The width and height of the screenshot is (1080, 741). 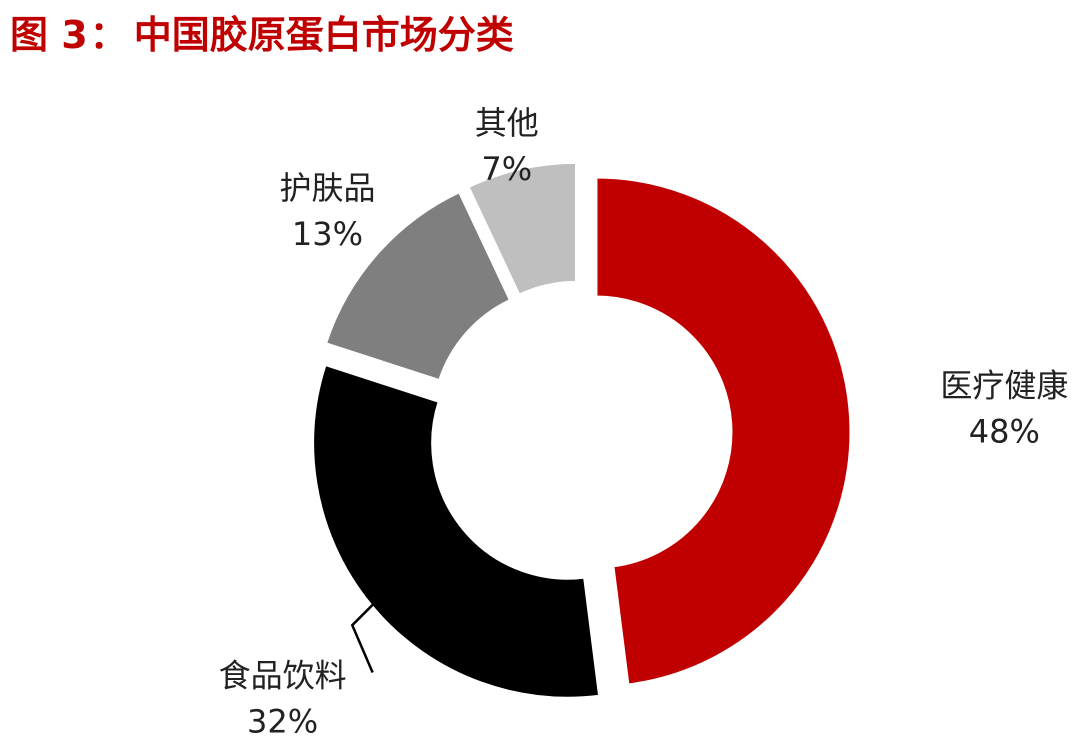 What do you see at coordinates (506, 169) in the screenshot?
I see `slice-value-label-4: 7%` at bounding box center [506, 169].